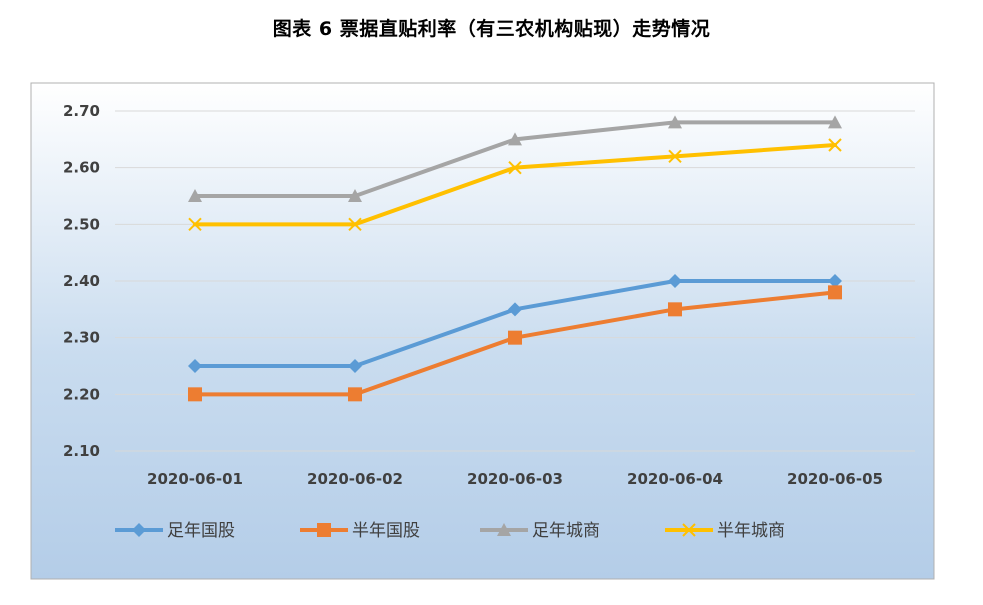  Describe the element at coordinates (491, 29) in the screenshot. I see `chart-title: 图表 6 票据直贴利率（有三农机构贴现）走势情况` at that location.